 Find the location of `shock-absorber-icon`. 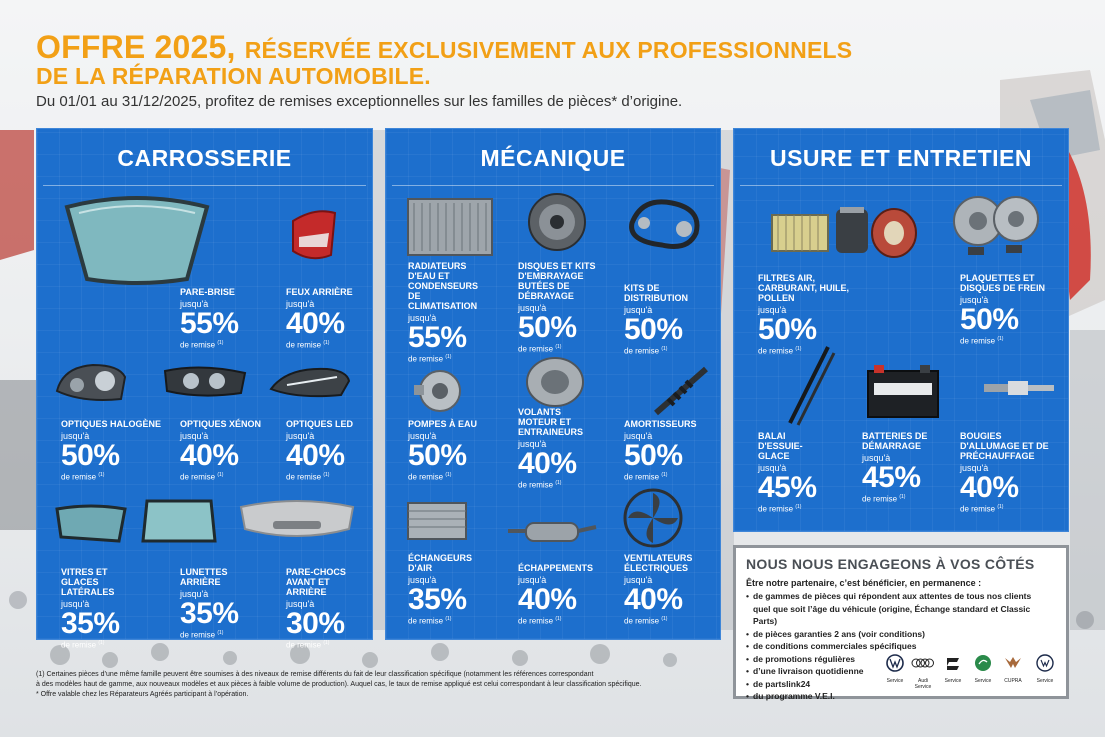

shock-absorber-icon is located at coordinates (681, 391).